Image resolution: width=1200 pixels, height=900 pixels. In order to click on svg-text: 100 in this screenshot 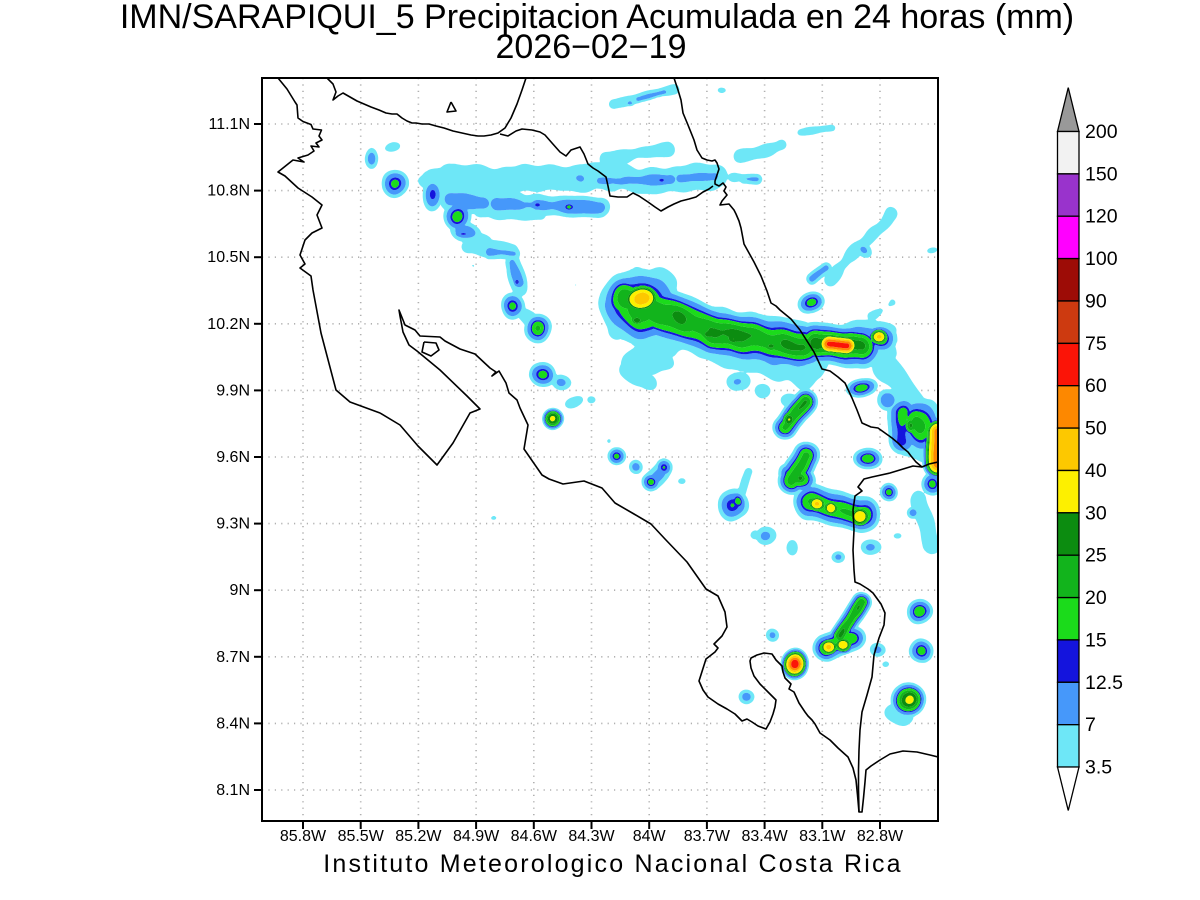, I will do `click(1101, 259)`.